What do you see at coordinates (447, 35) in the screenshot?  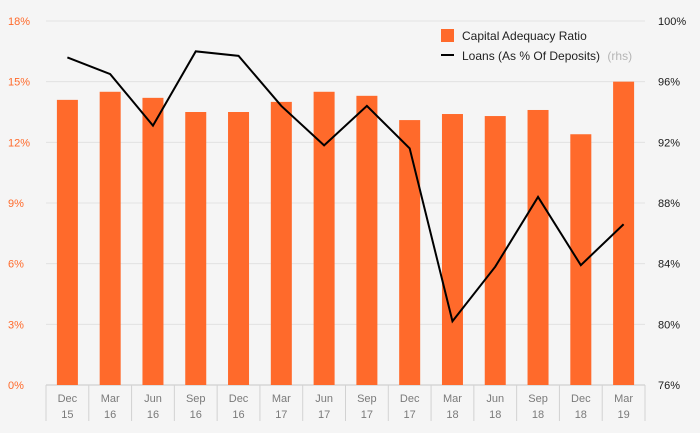 I see `legend-swatch-capital-adequacy-ratio` at bounding box center [447, 35].